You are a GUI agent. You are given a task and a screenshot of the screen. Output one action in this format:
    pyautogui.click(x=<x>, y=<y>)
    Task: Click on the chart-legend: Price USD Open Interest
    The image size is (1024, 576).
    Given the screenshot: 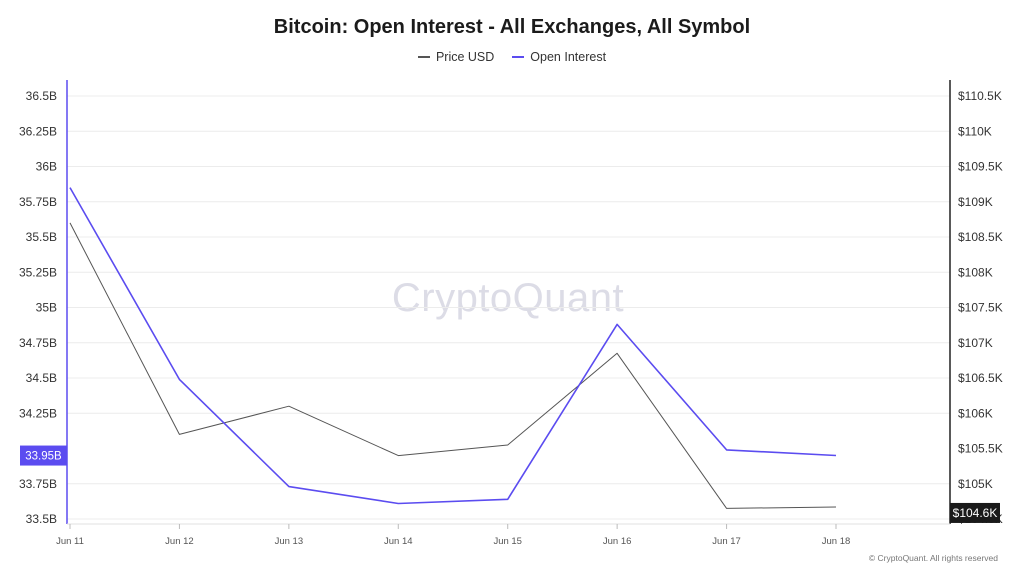 What is the action you would take?
    pyautogui.click(x=512, y=57)
    